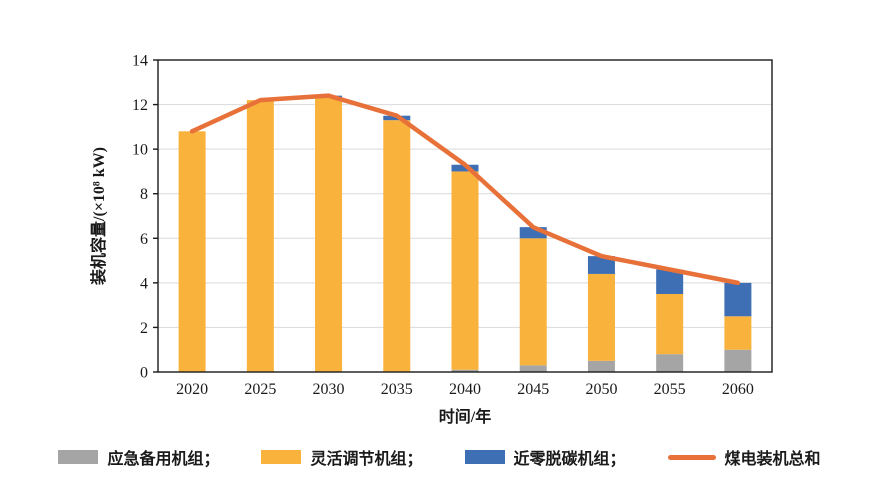 The image size is (879, 501). I want to click on legend-item-emergency-backup: 应急备用机组；, so click(138, 457).